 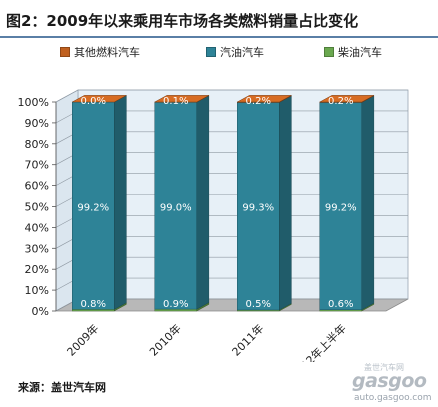 What do you see at coordinates (37, 165) in the screenshot?
I see `y-tick-label: 70%` at bounding box center [37, 165].